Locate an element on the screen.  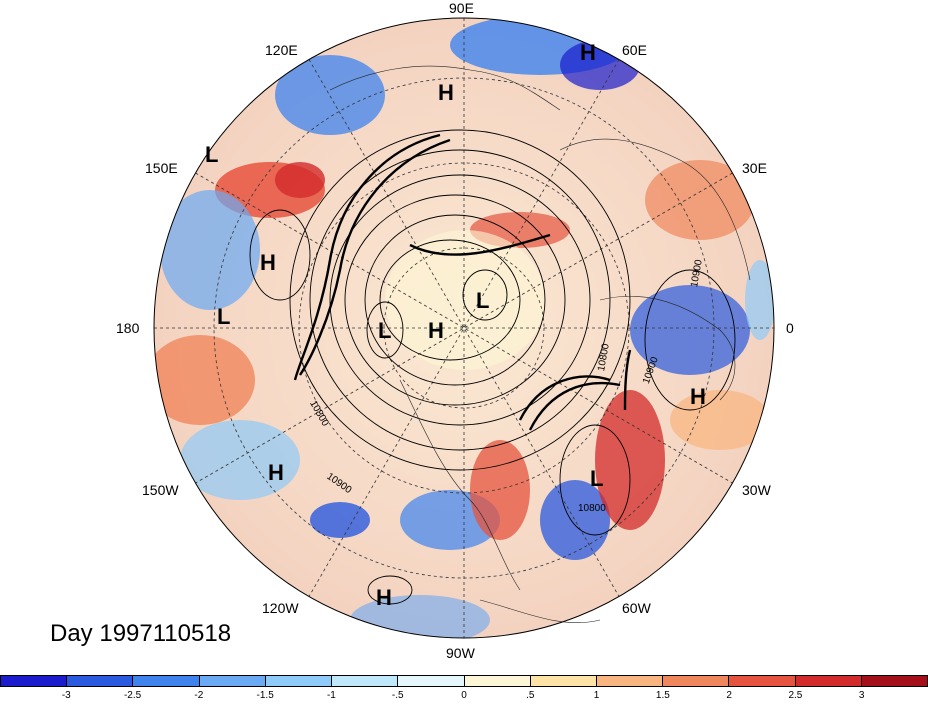
lon-label-120w: 120W is located at coordinates (280, 608).